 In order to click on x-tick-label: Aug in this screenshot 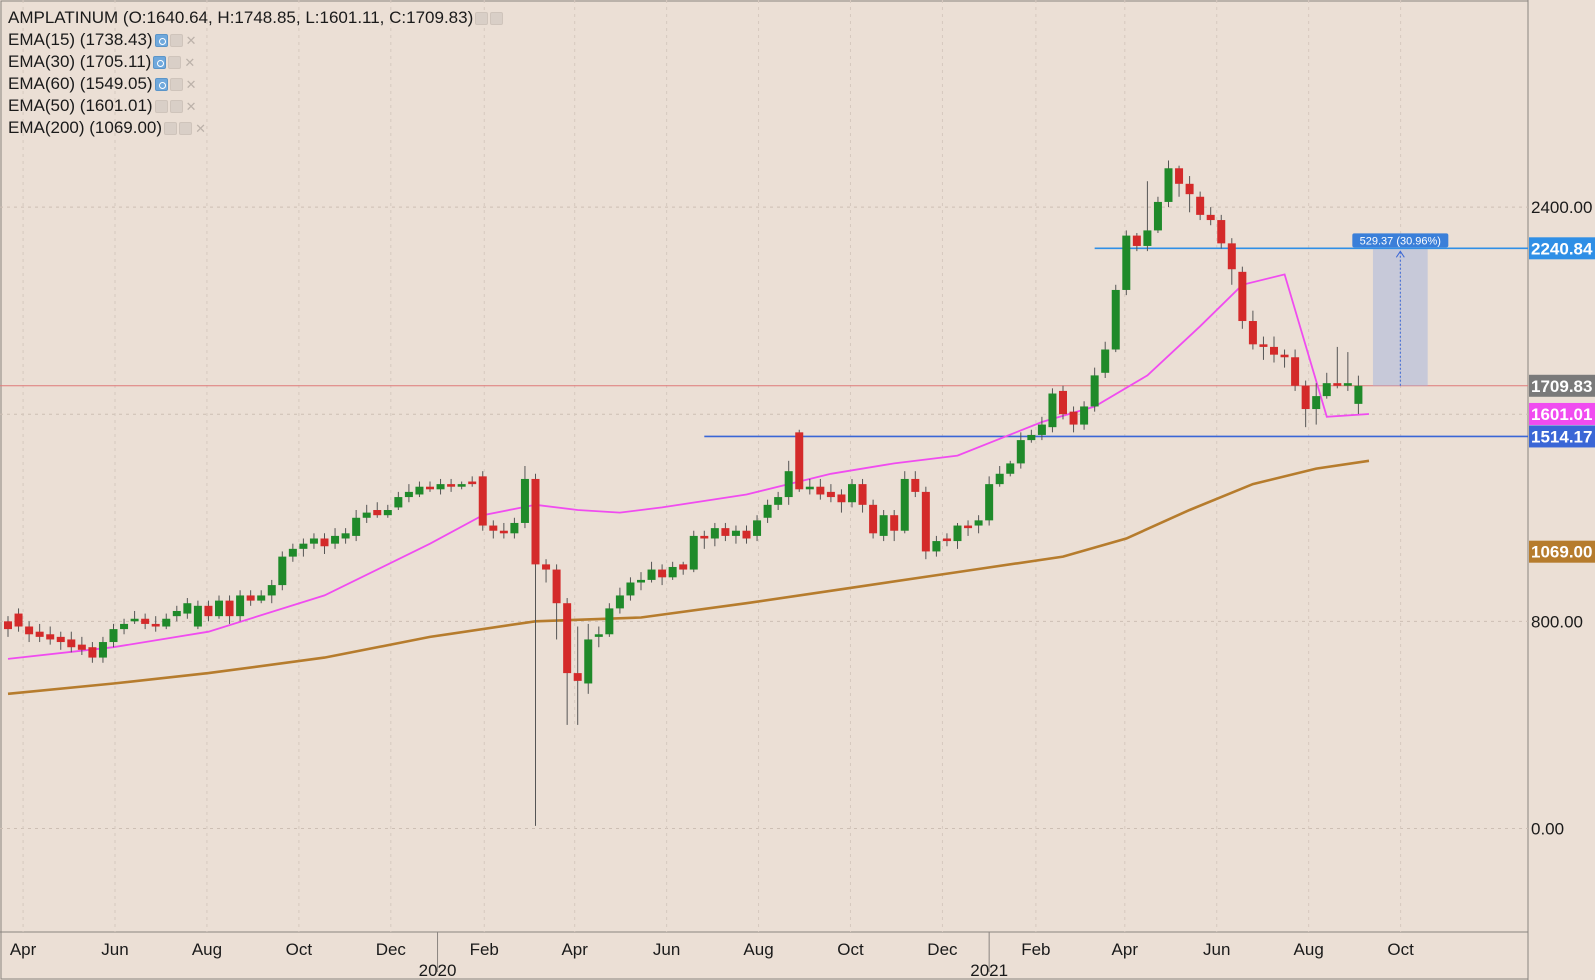, I will do `click(758, 949)`.